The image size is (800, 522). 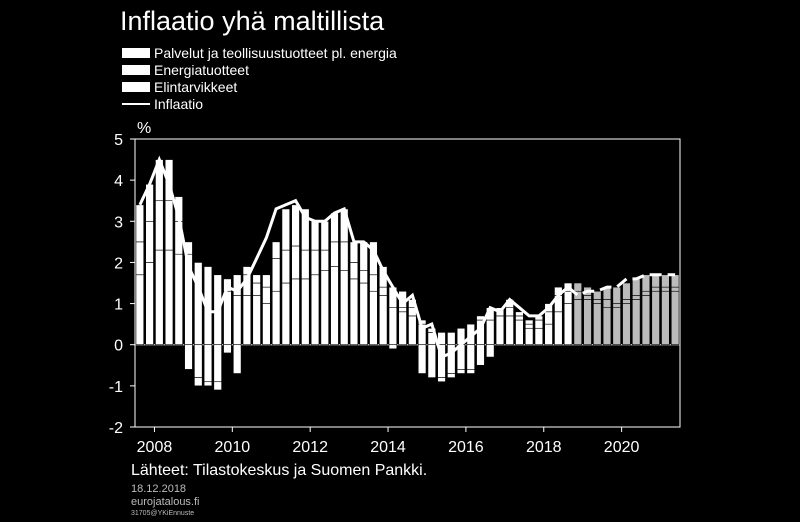 What do you see at coordinates (144, 128) in the screenshot?
I see `y-axis-label: %` at bounding box center [144, 128].